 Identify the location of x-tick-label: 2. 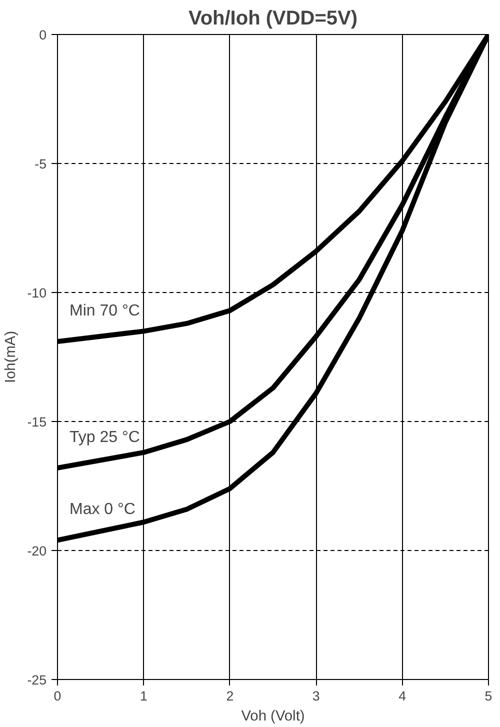
(230, 696).